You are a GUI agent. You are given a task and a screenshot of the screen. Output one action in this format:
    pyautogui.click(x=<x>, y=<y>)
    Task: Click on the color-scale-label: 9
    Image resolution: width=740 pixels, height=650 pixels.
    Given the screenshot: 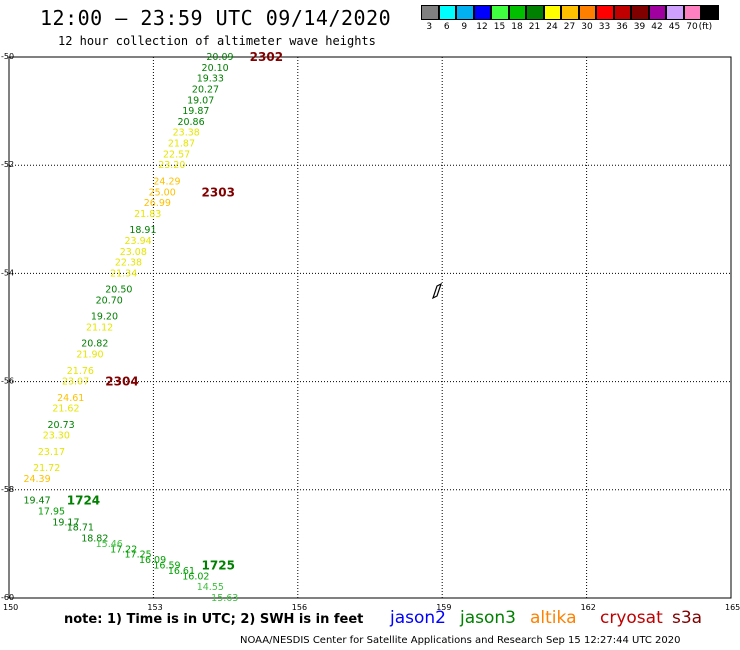 What is the action you would take?
    pyautogui.click(x=464, y=27)
    